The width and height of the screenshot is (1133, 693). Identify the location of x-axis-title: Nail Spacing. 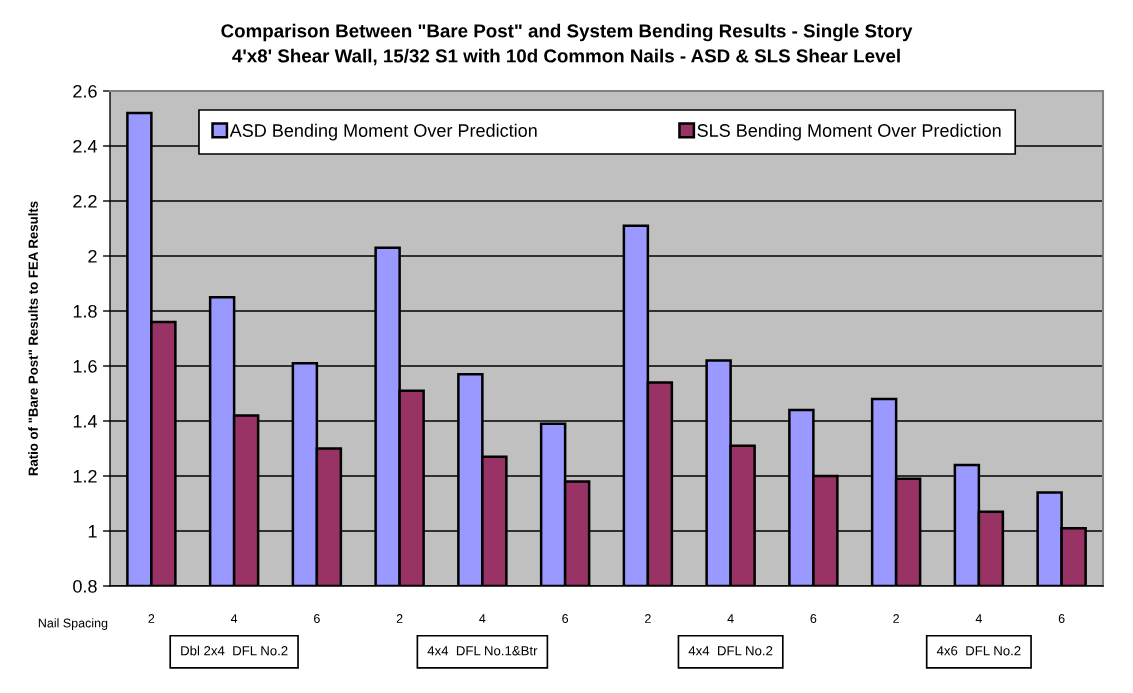
(73, 624).